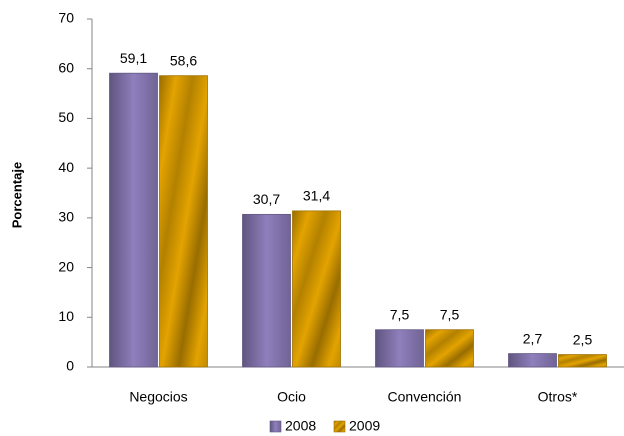 This screenshot has width=624, height=436. Describe the element at coordinates (266, 199) in the screenshot. I see `value-label: 30,7` at that location.